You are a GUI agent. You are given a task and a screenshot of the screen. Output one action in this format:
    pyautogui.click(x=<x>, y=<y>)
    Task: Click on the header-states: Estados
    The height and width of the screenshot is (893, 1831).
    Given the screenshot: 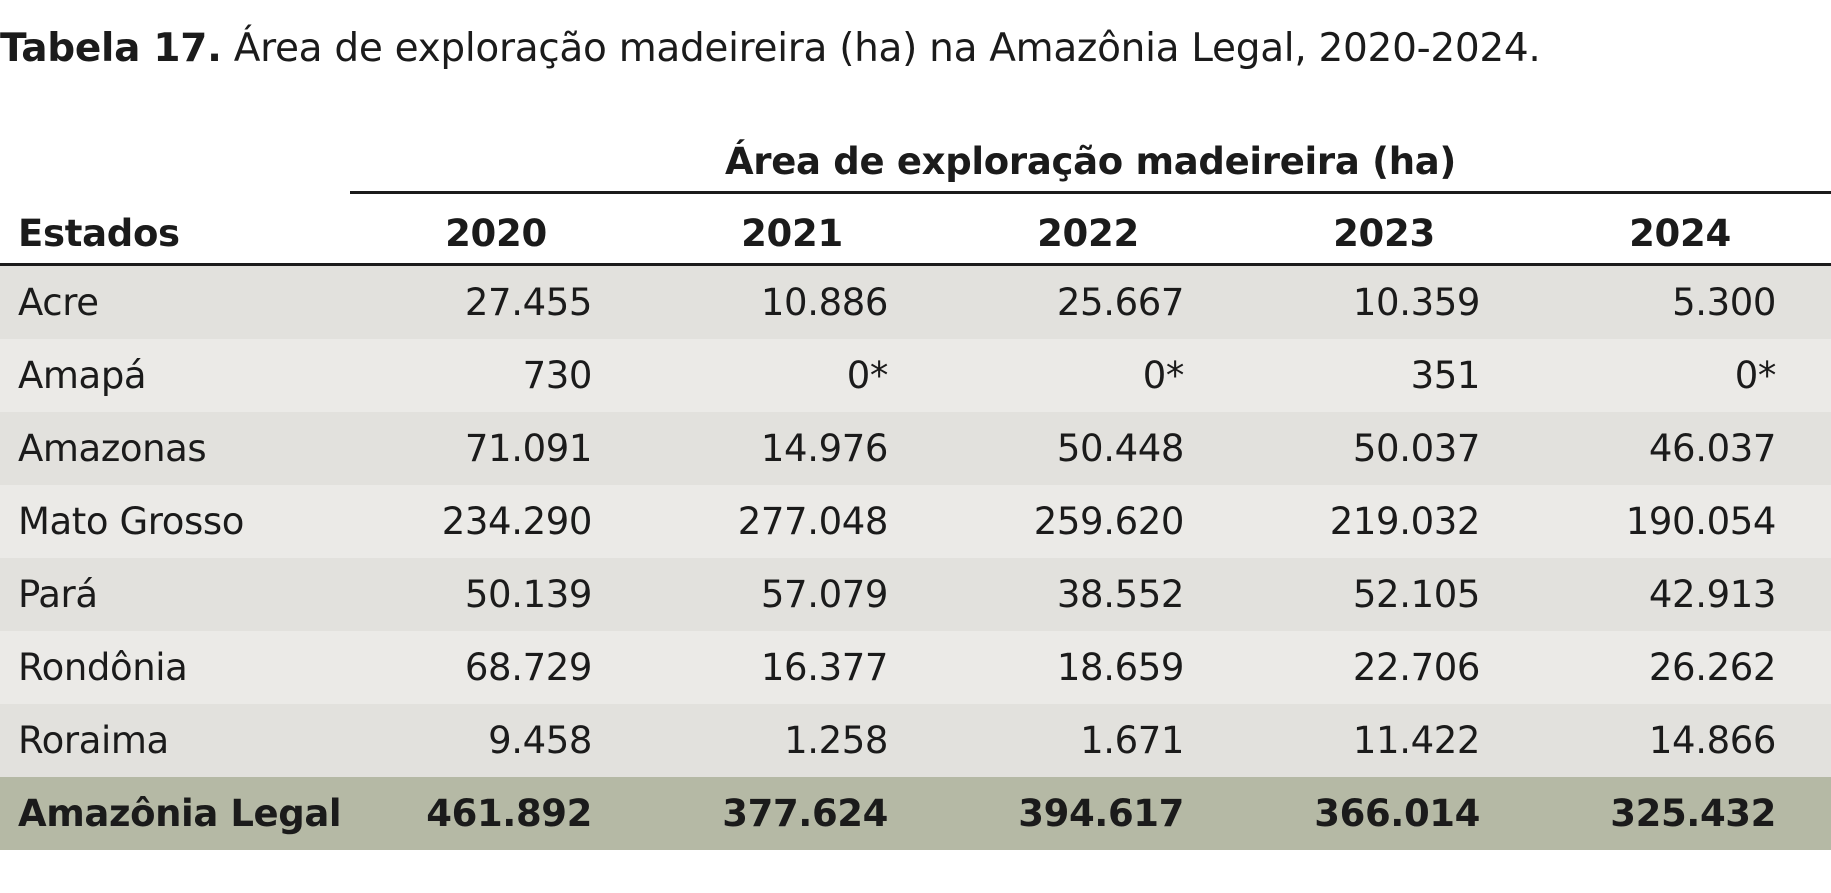 What is the action you would take?
    pyautogui.click(x=99, y=233)
    